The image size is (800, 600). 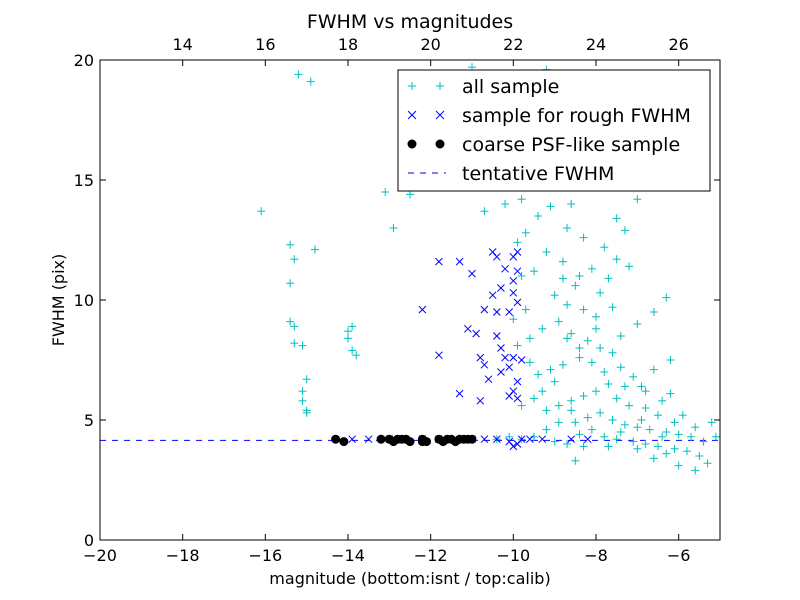 I want to click on top-x-tick-label: 22, so click(x=513, y=44).